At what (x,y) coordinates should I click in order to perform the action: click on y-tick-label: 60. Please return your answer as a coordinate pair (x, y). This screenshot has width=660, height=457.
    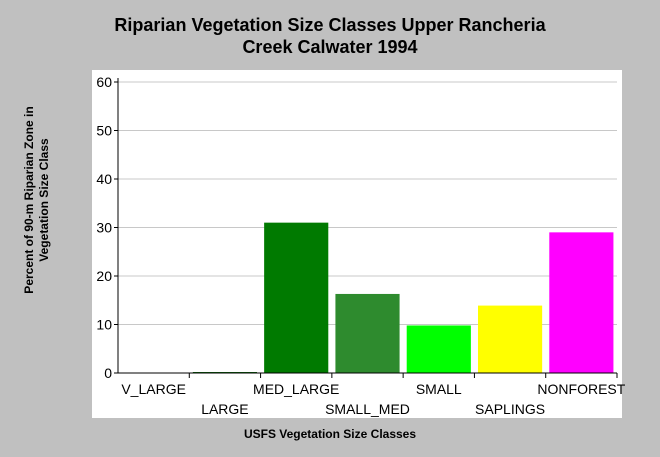
    Looking at the image, I should click on (104, 82).